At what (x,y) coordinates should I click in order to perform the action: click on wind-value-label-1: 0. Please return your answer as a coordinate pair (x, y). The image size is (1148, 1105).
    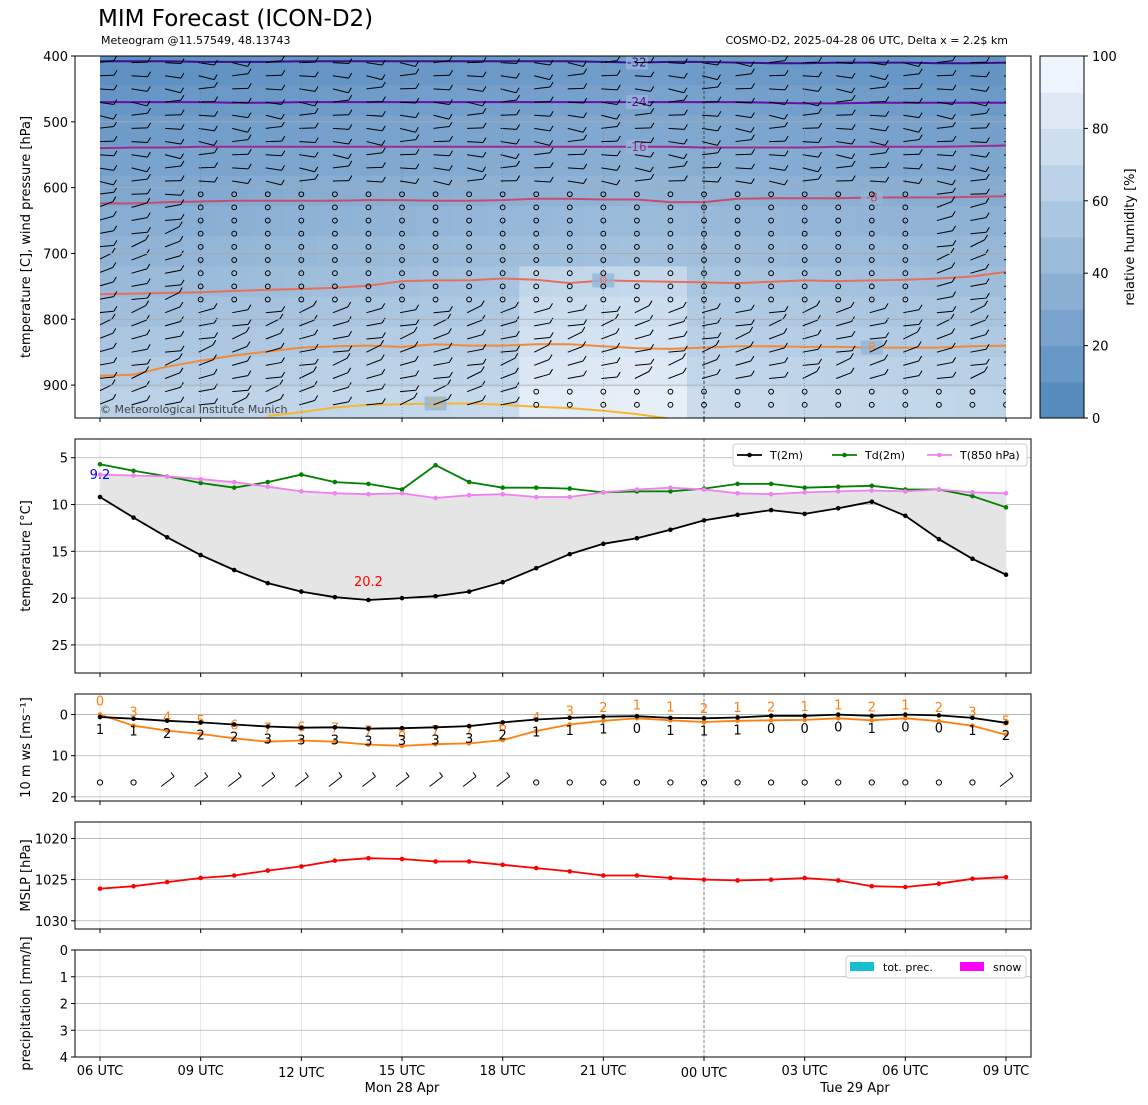
    Looking at the image, I should click on (771, 729).